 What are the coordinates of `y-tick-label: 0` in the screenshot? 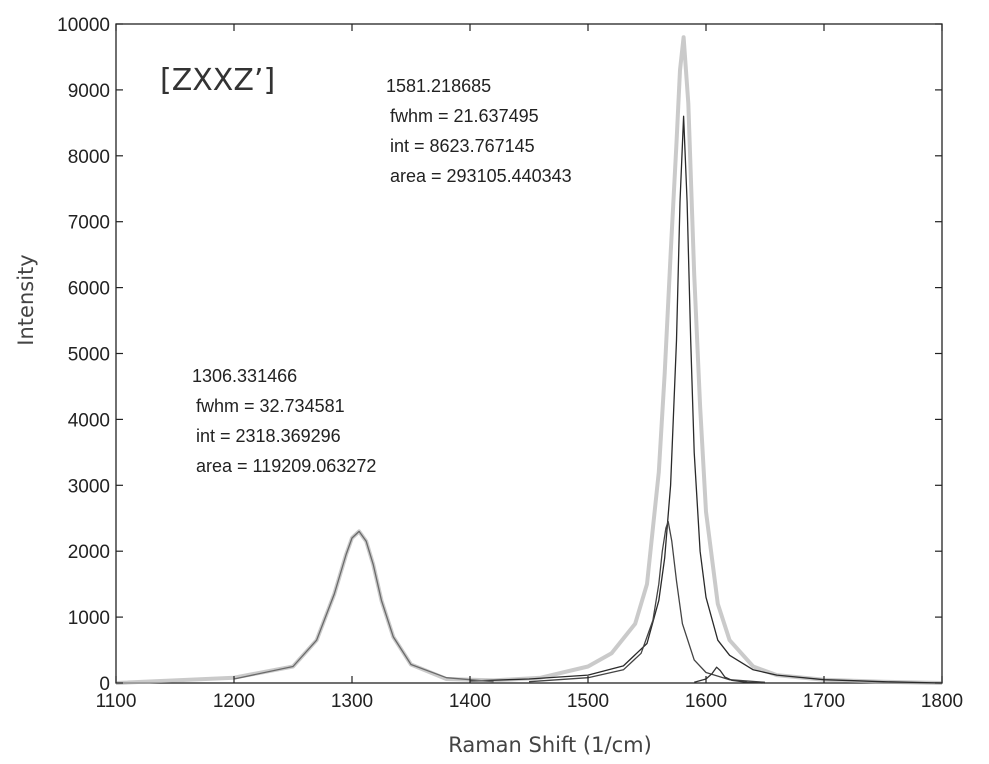 It's located at (104, 684).